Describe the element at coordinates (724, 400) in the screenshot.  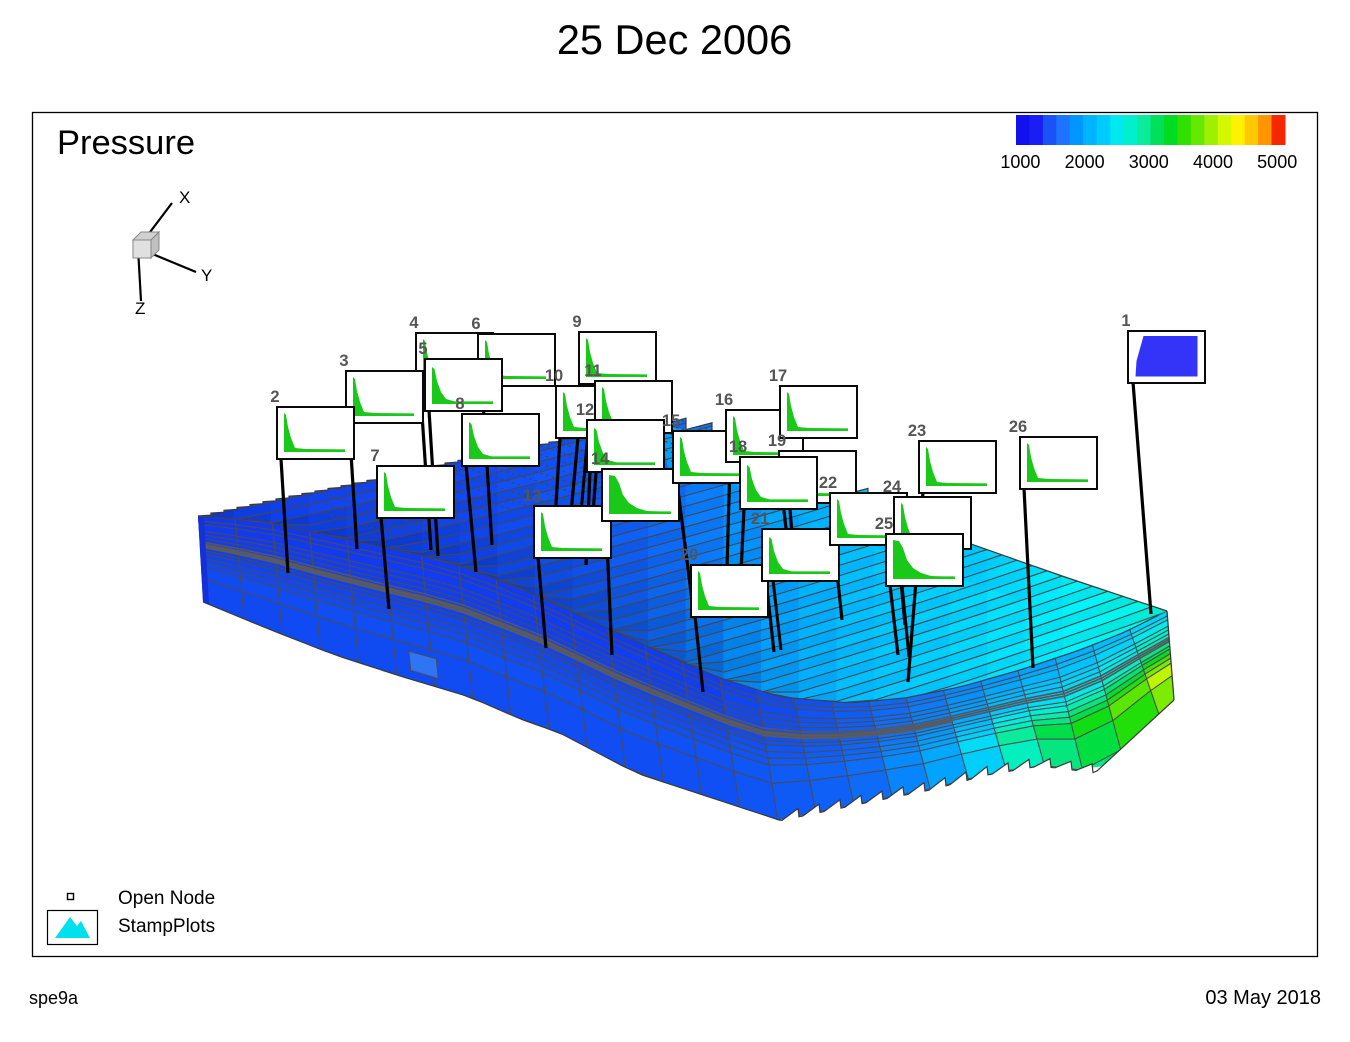
I see `svg-text: 16` at that location.